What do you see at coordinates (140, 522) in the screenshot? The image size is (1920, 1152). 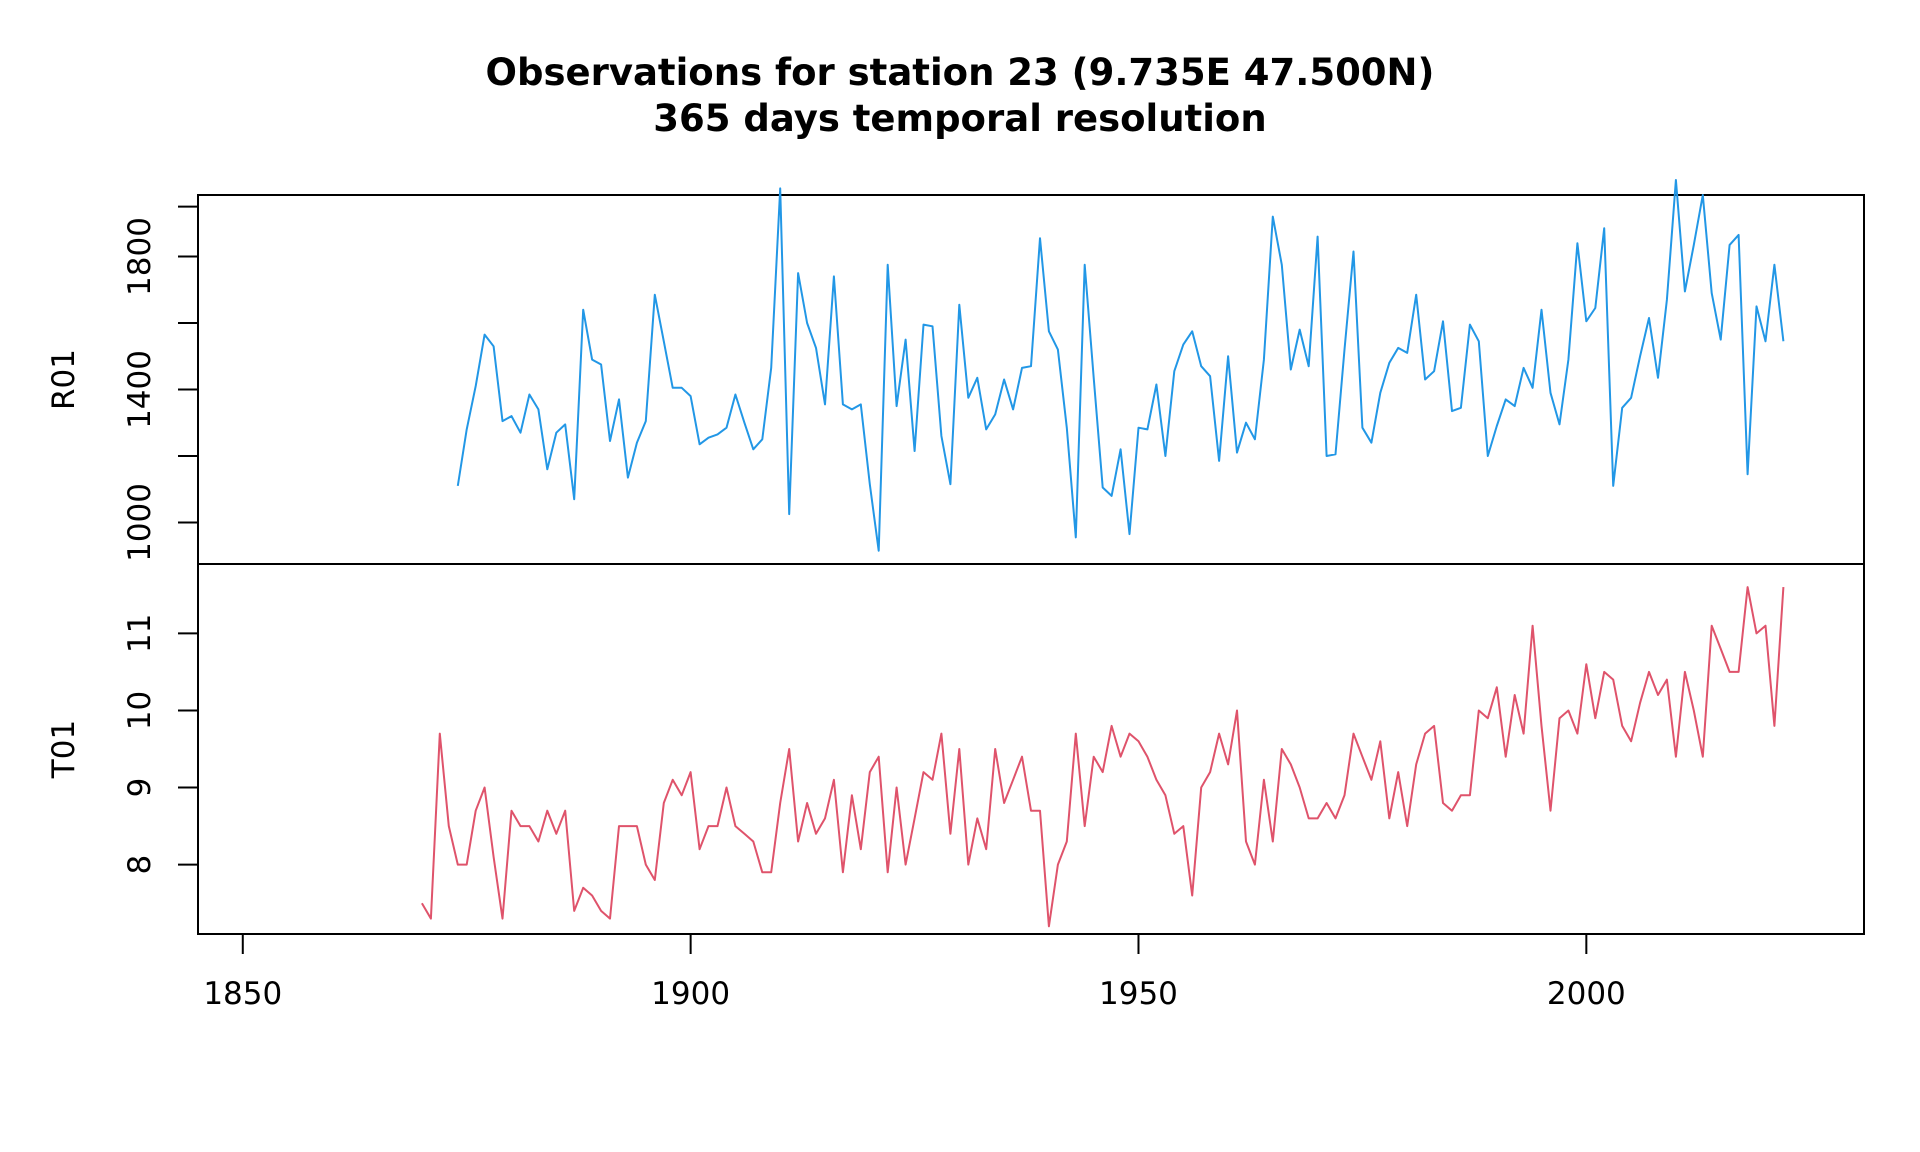 I see `y-tick-label-r01: 1000` at bounding box center [140, 522].